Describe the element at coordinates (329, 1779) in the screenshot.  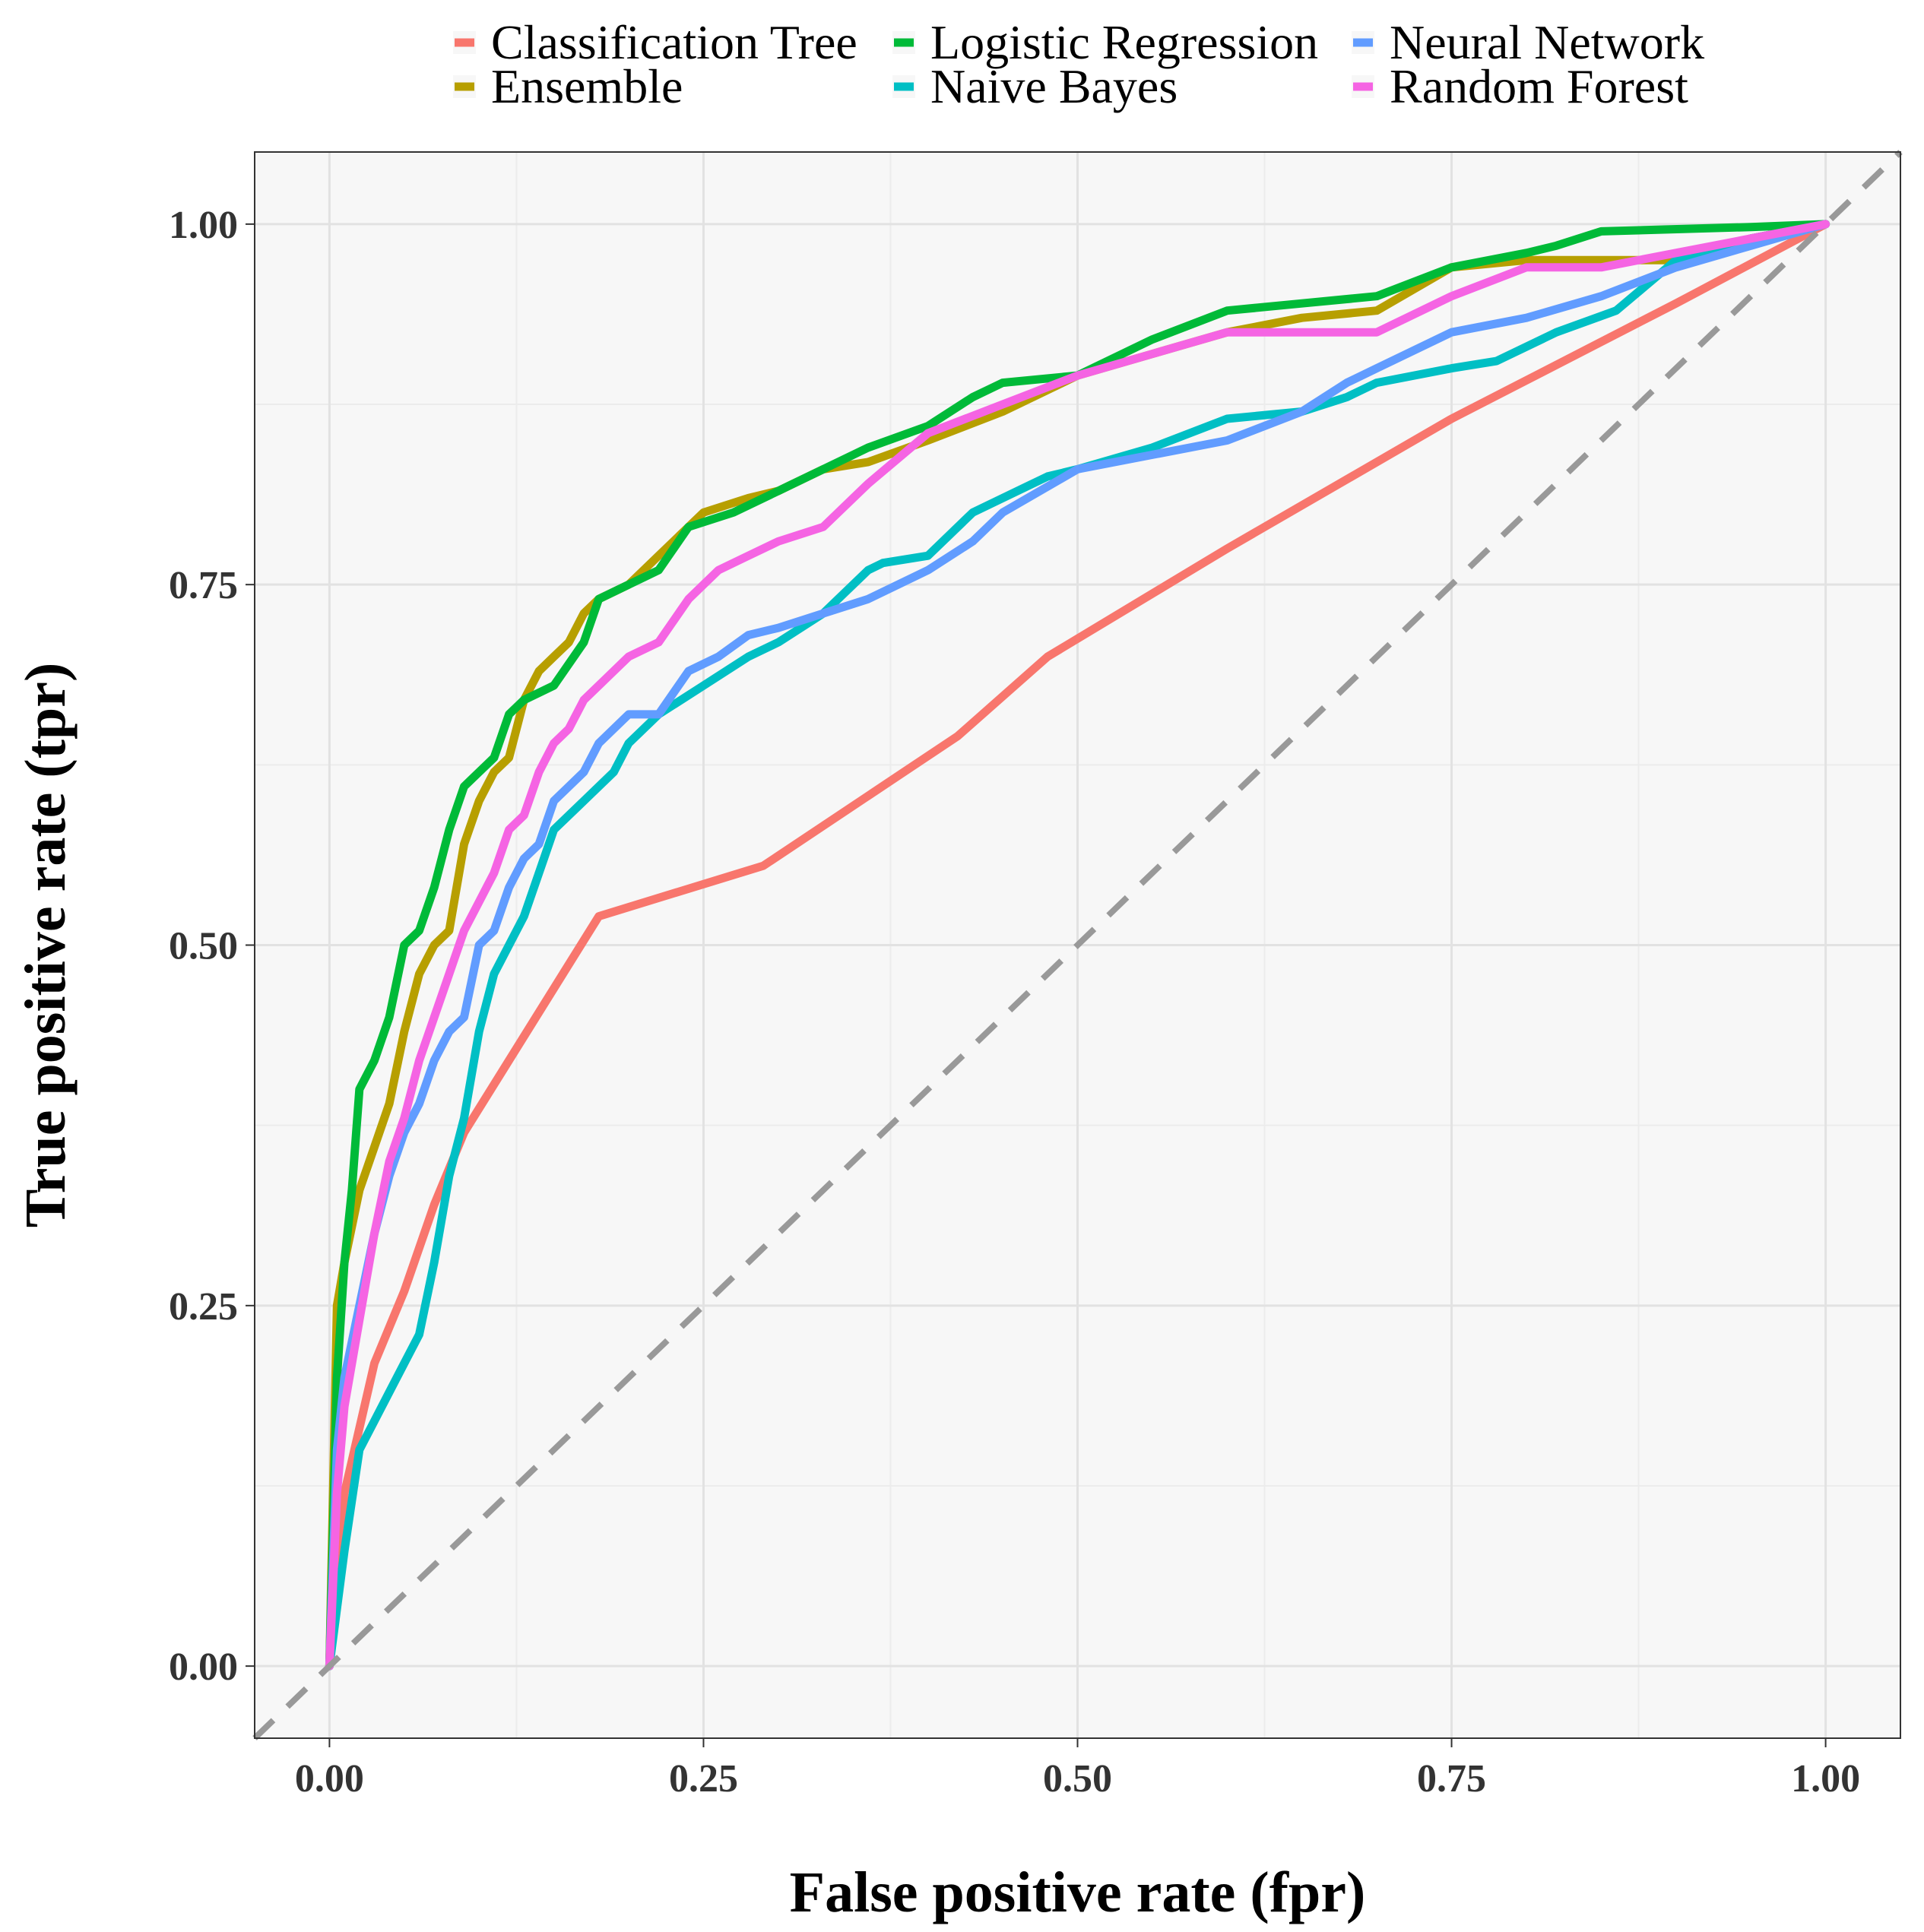
I see `x-tick-label-0: 0.00` at that location.